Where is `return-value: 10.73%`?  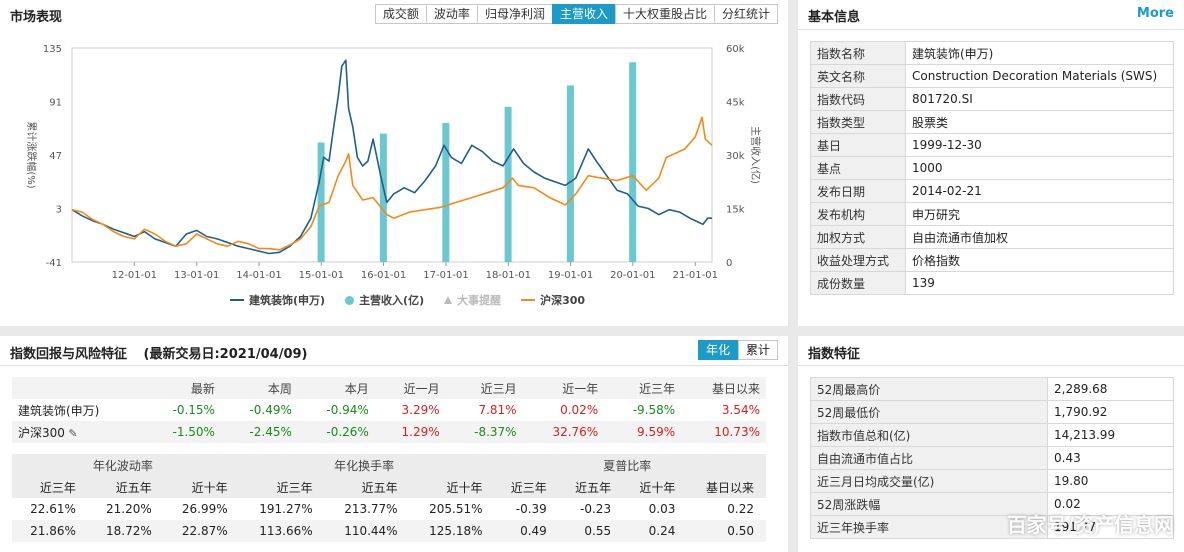
return-value: 10.73% is located at coordinates (737, 432).